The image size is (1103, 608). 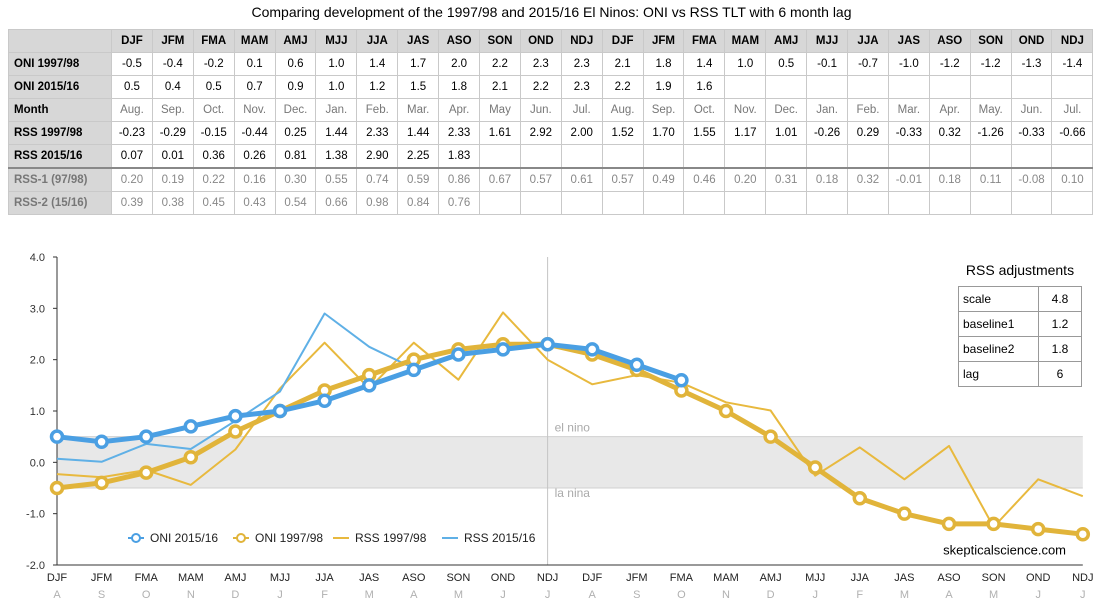 I want to click on y-tick-label: 4.0, so click(x=37, y=258).